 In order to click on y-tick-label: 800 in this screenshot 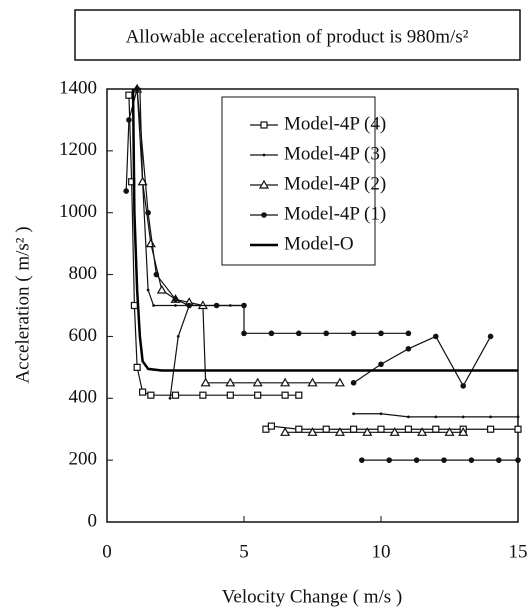, I will do `click(83, 273)`.